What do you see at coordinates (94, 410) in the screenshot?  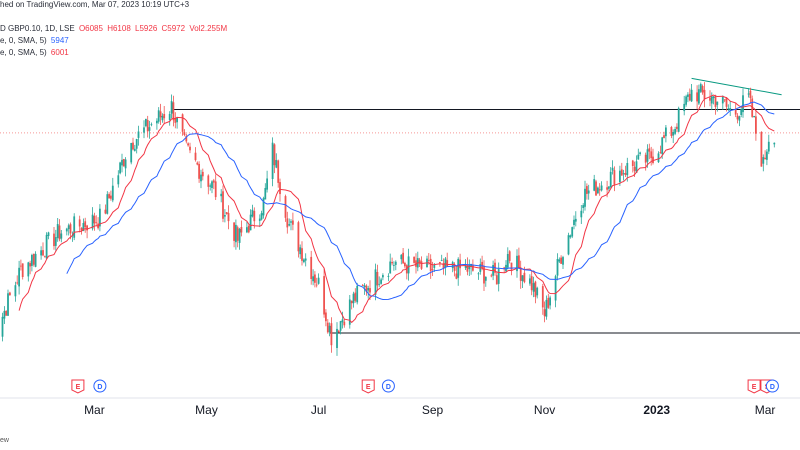 I see `time-axis-label: Mar` at bounding box center [94, 410].